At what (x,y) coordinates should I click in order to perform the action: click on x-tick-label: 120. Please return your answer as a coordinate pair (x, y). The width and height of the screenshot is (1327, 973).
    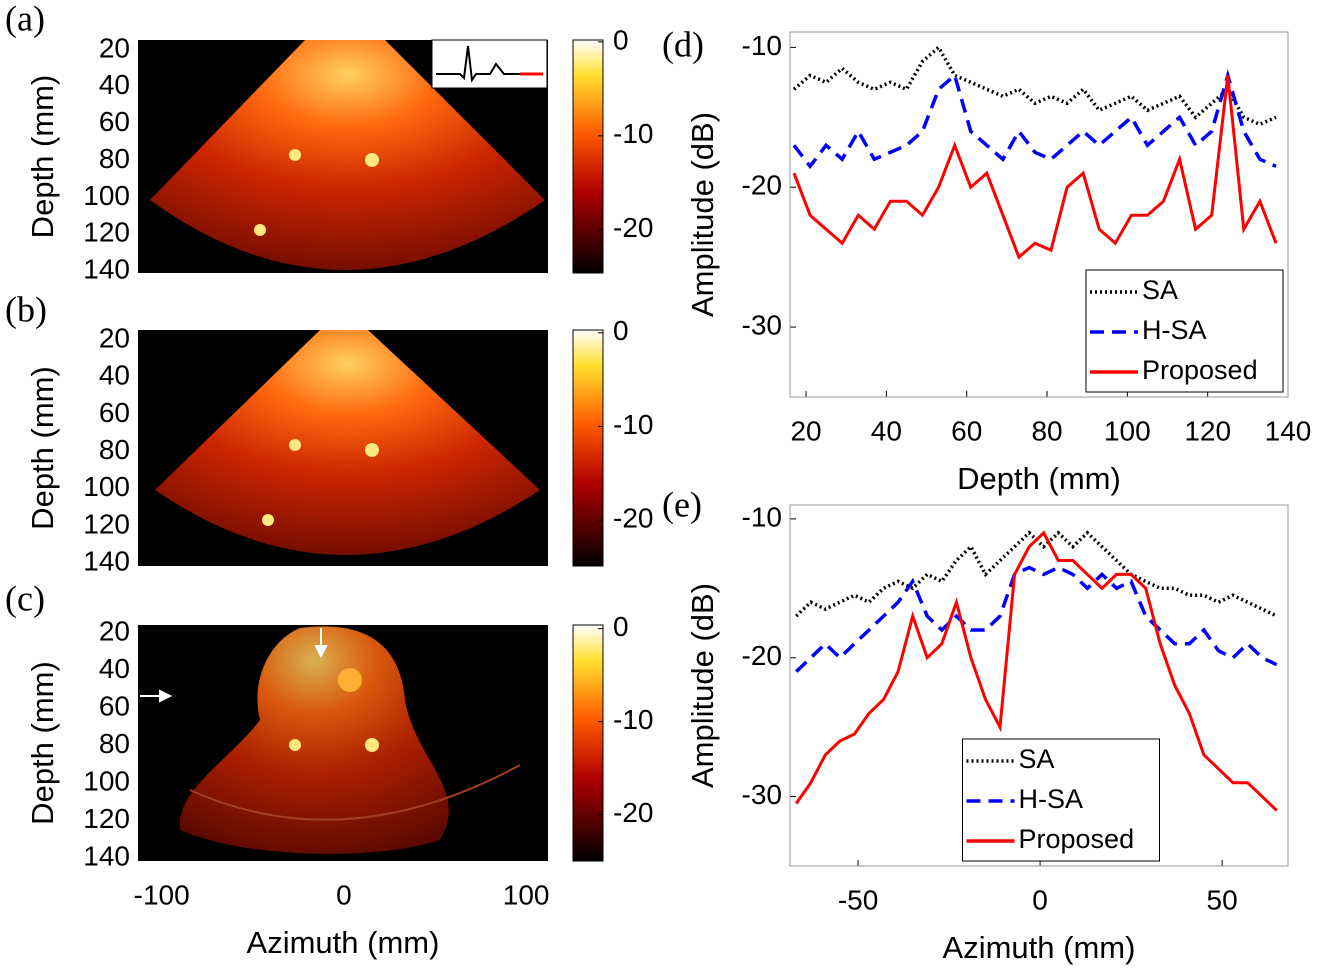
    Looking at the image, I should click on (1207, 430).